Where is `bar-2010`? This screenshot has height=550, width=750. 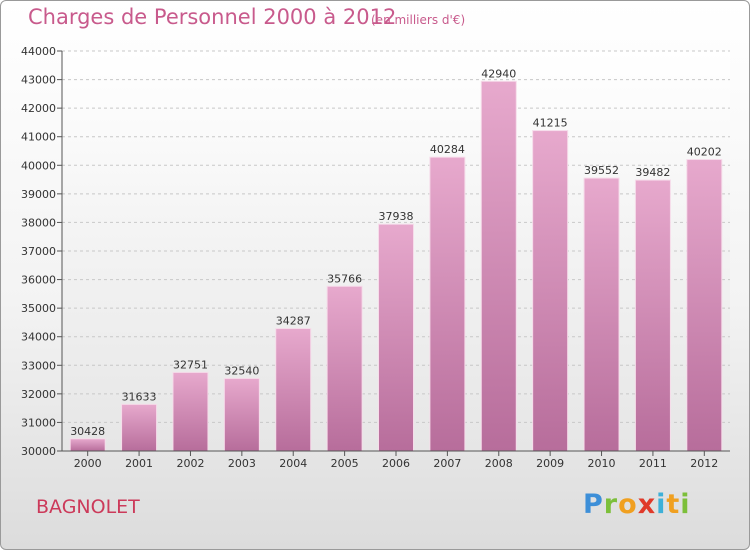
bar-2010 is located at coordinates (601, 314).